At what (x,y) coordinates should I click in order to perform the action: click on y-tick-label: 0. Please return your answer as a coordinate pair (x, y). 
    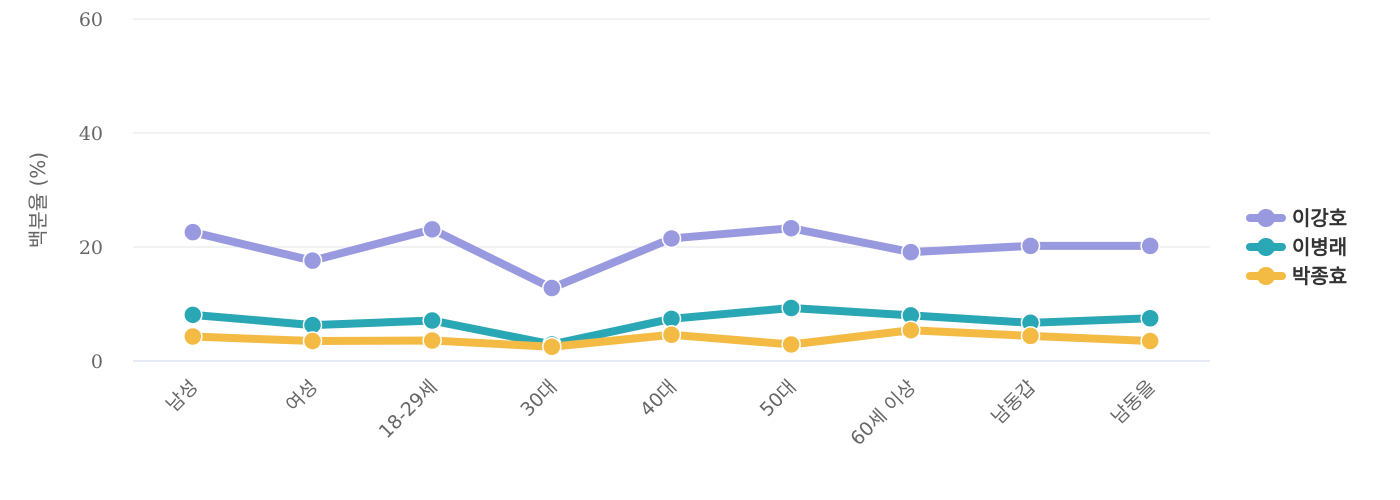
    Looking at the image, I should click on (97, 362).